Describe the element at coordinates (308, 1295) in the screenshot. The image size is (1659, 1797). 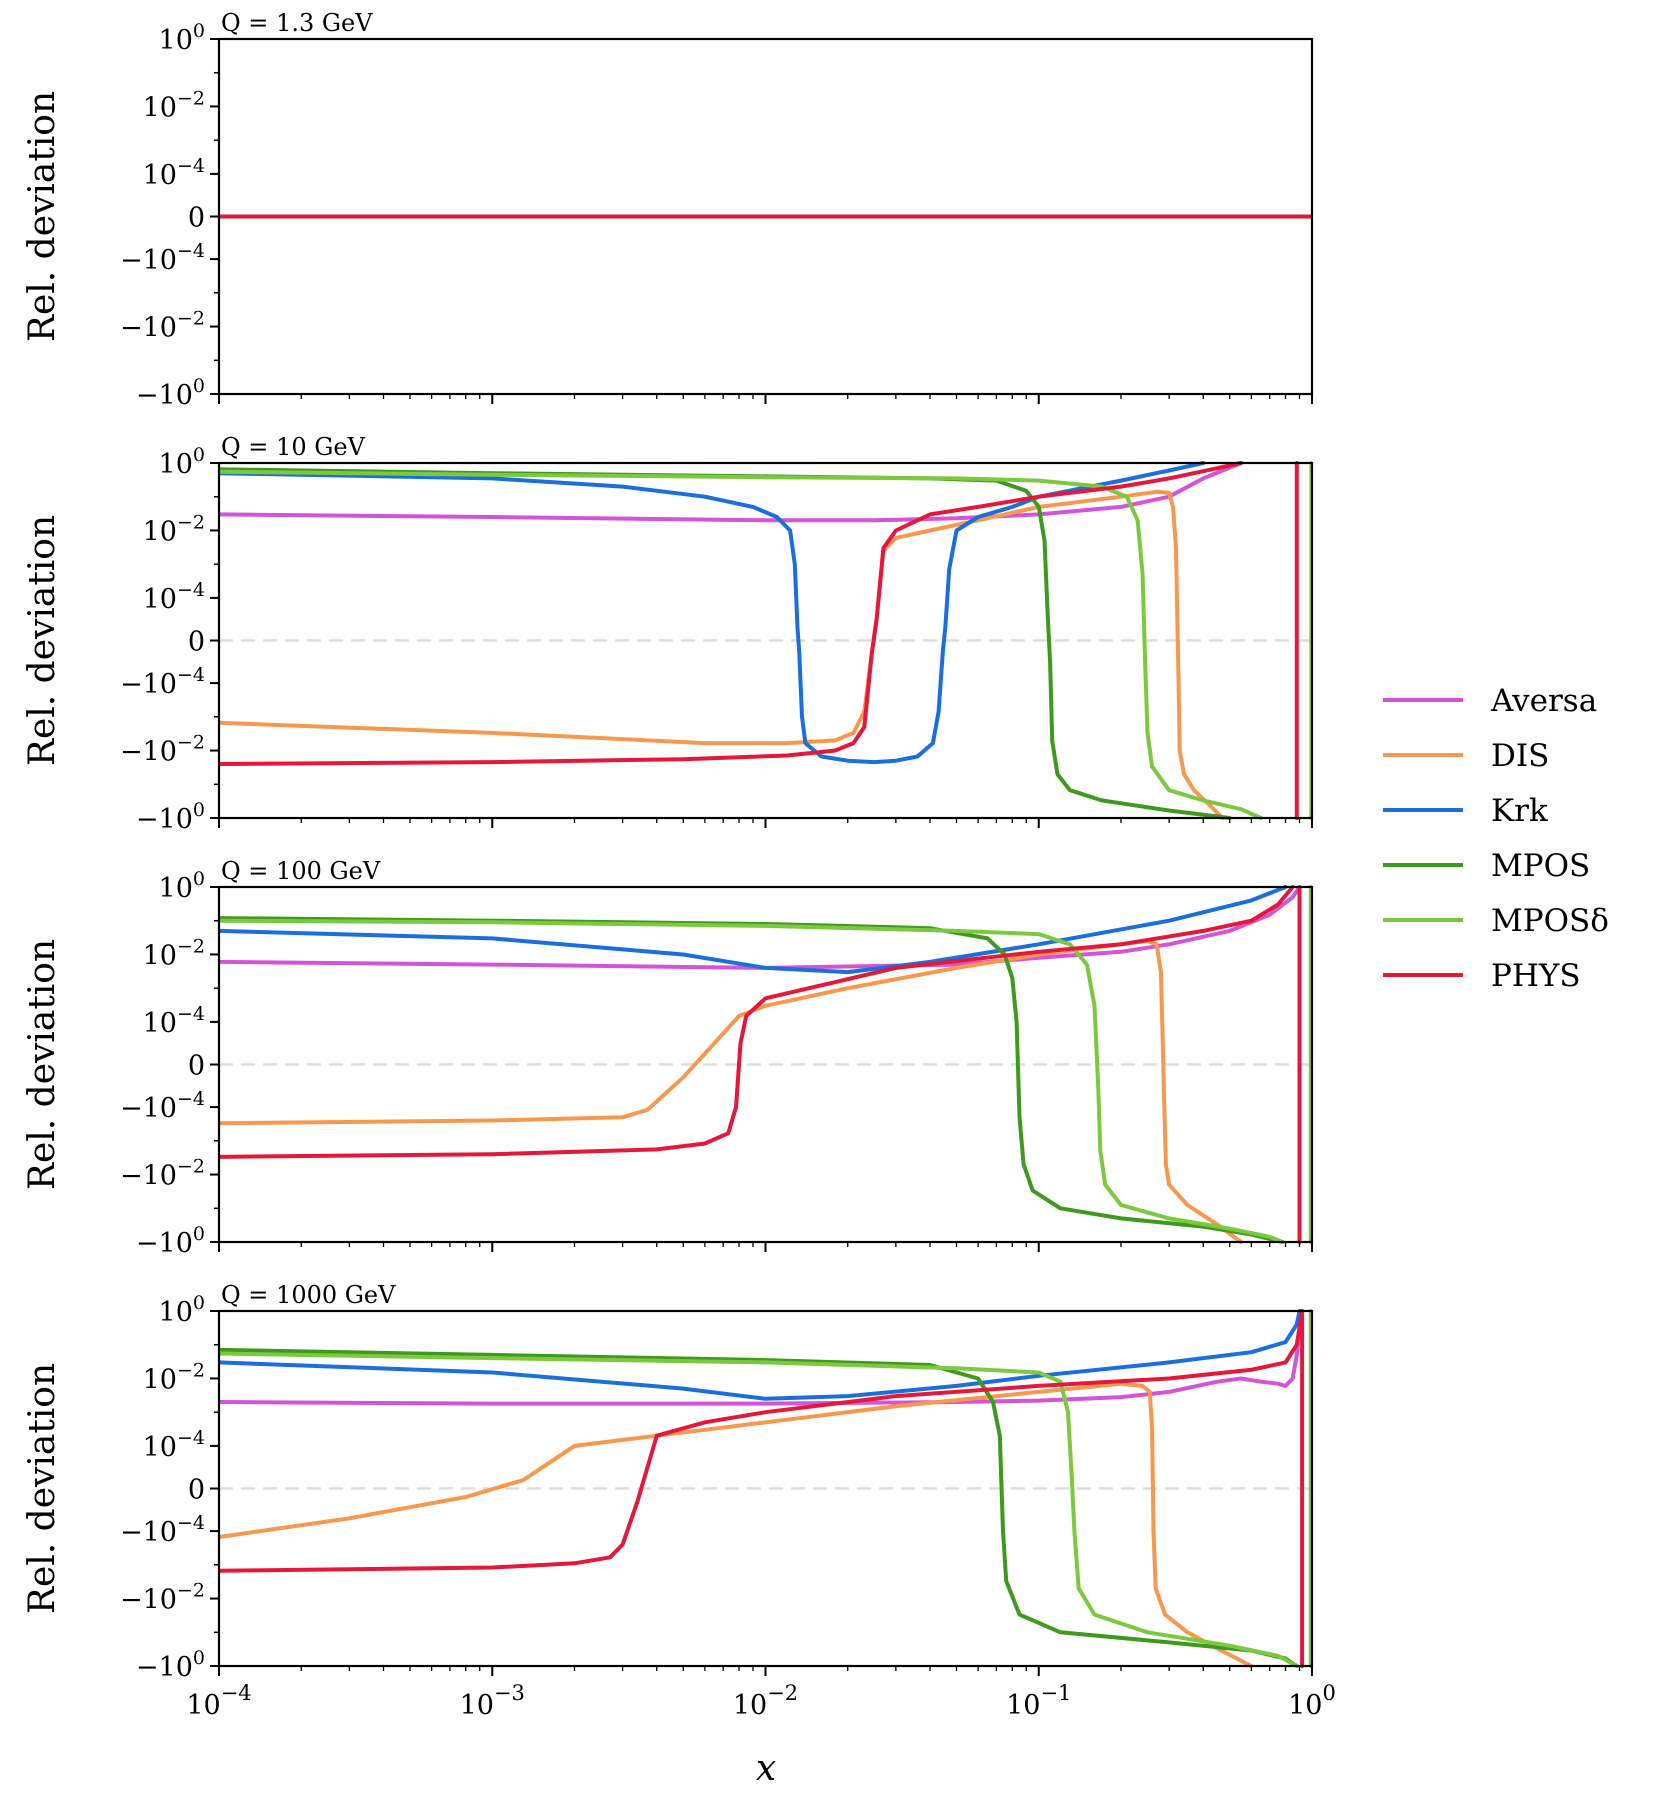
I see `panel-title: Q = 1000 GeV` at that location.